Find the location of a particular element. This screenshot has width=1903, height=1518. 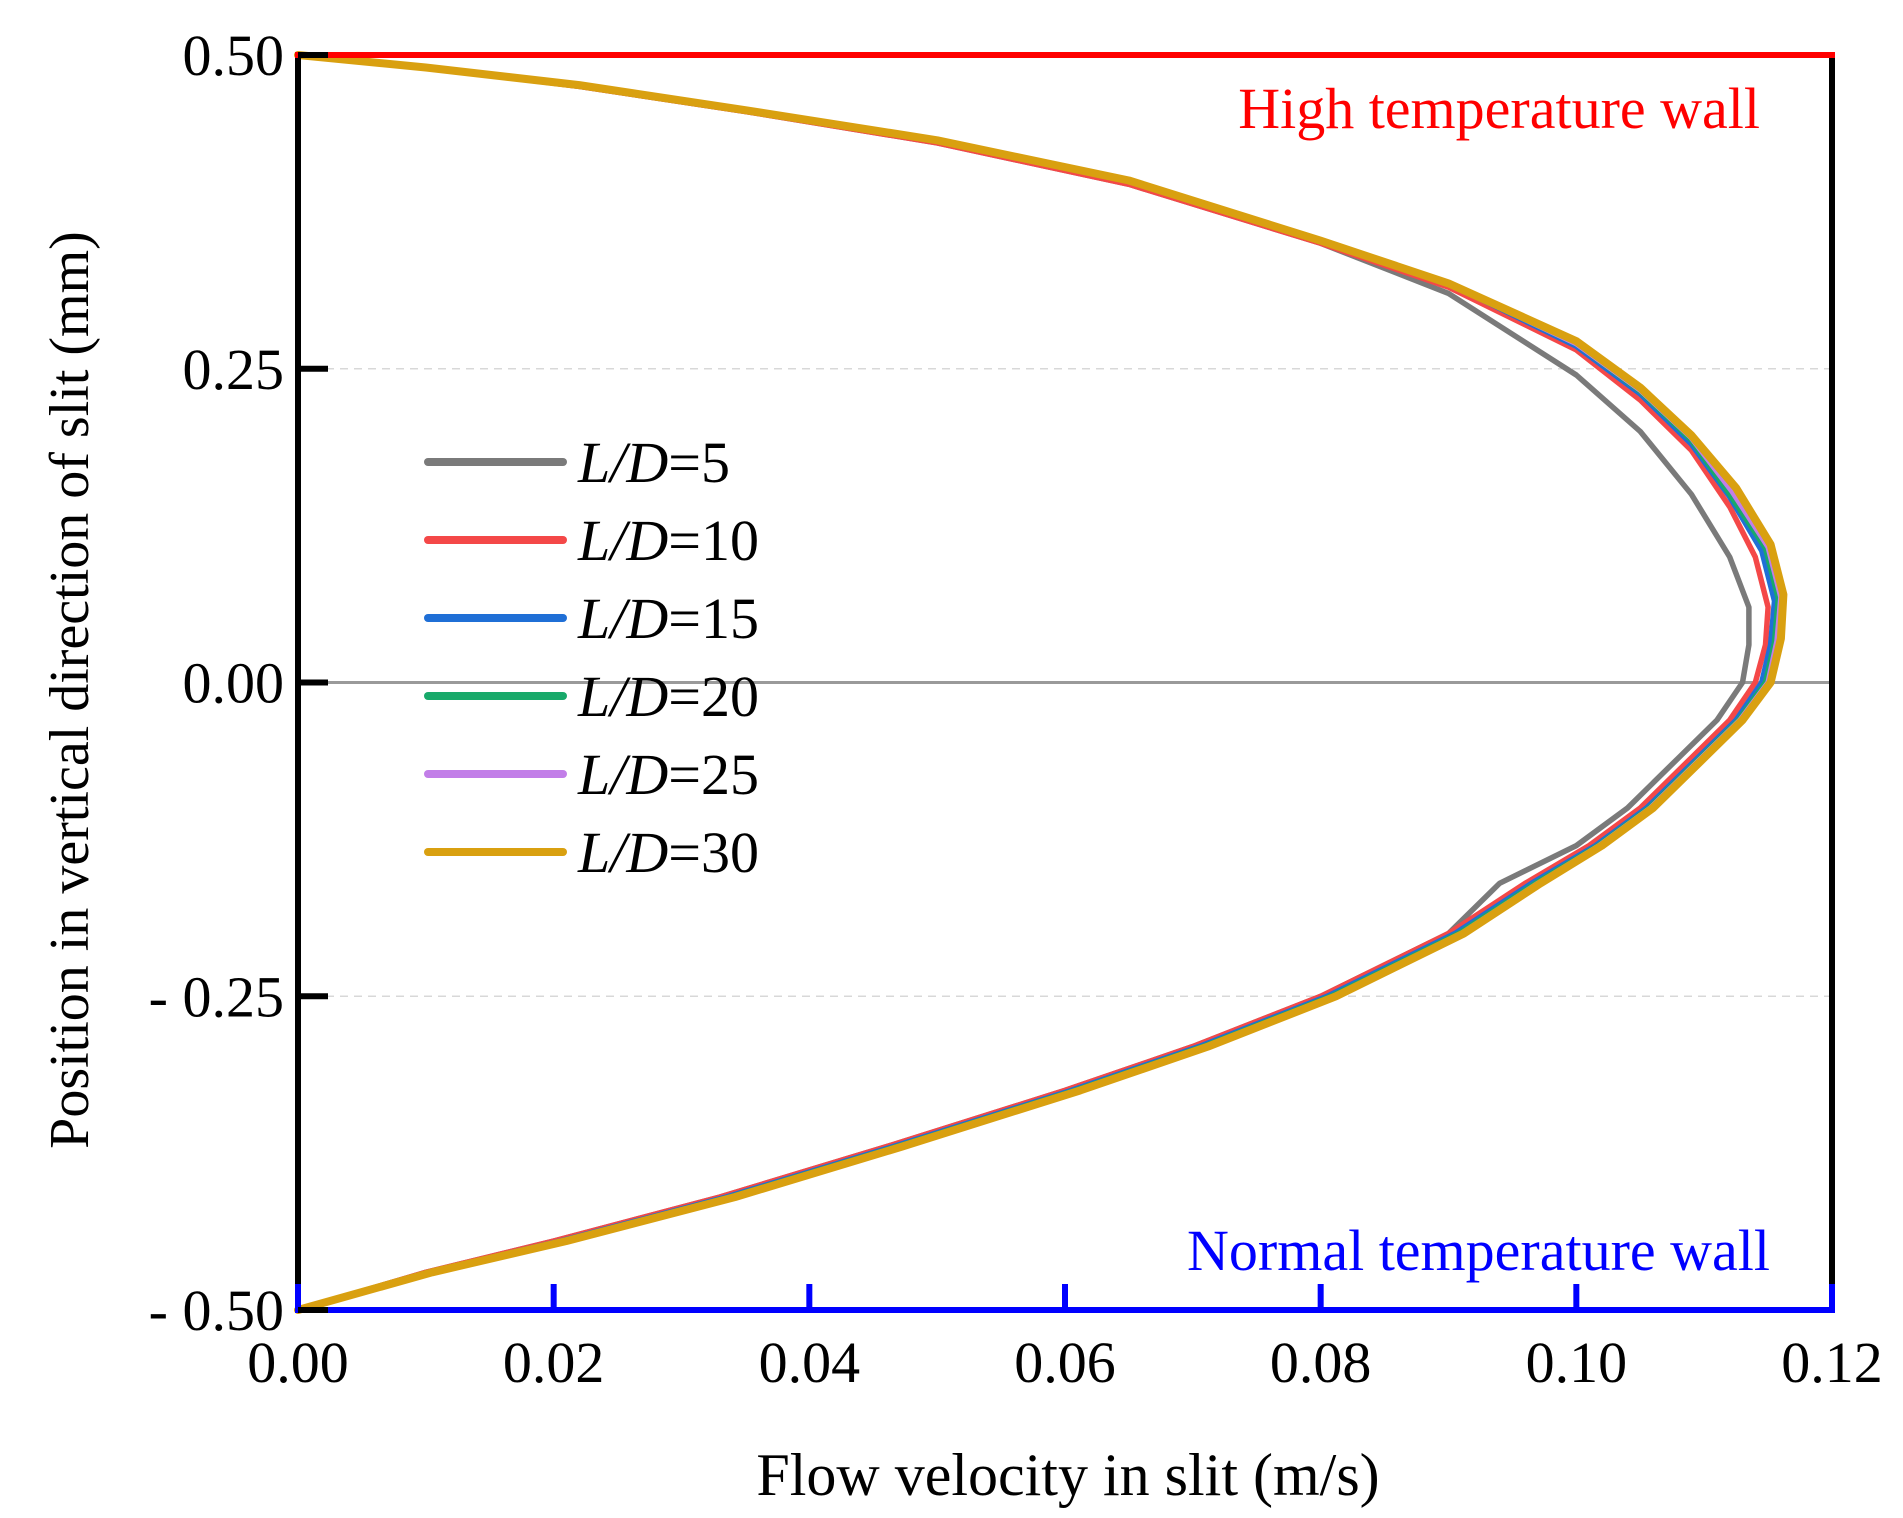

y-tick-label: 0.00 is located at coordinates (234, 683).